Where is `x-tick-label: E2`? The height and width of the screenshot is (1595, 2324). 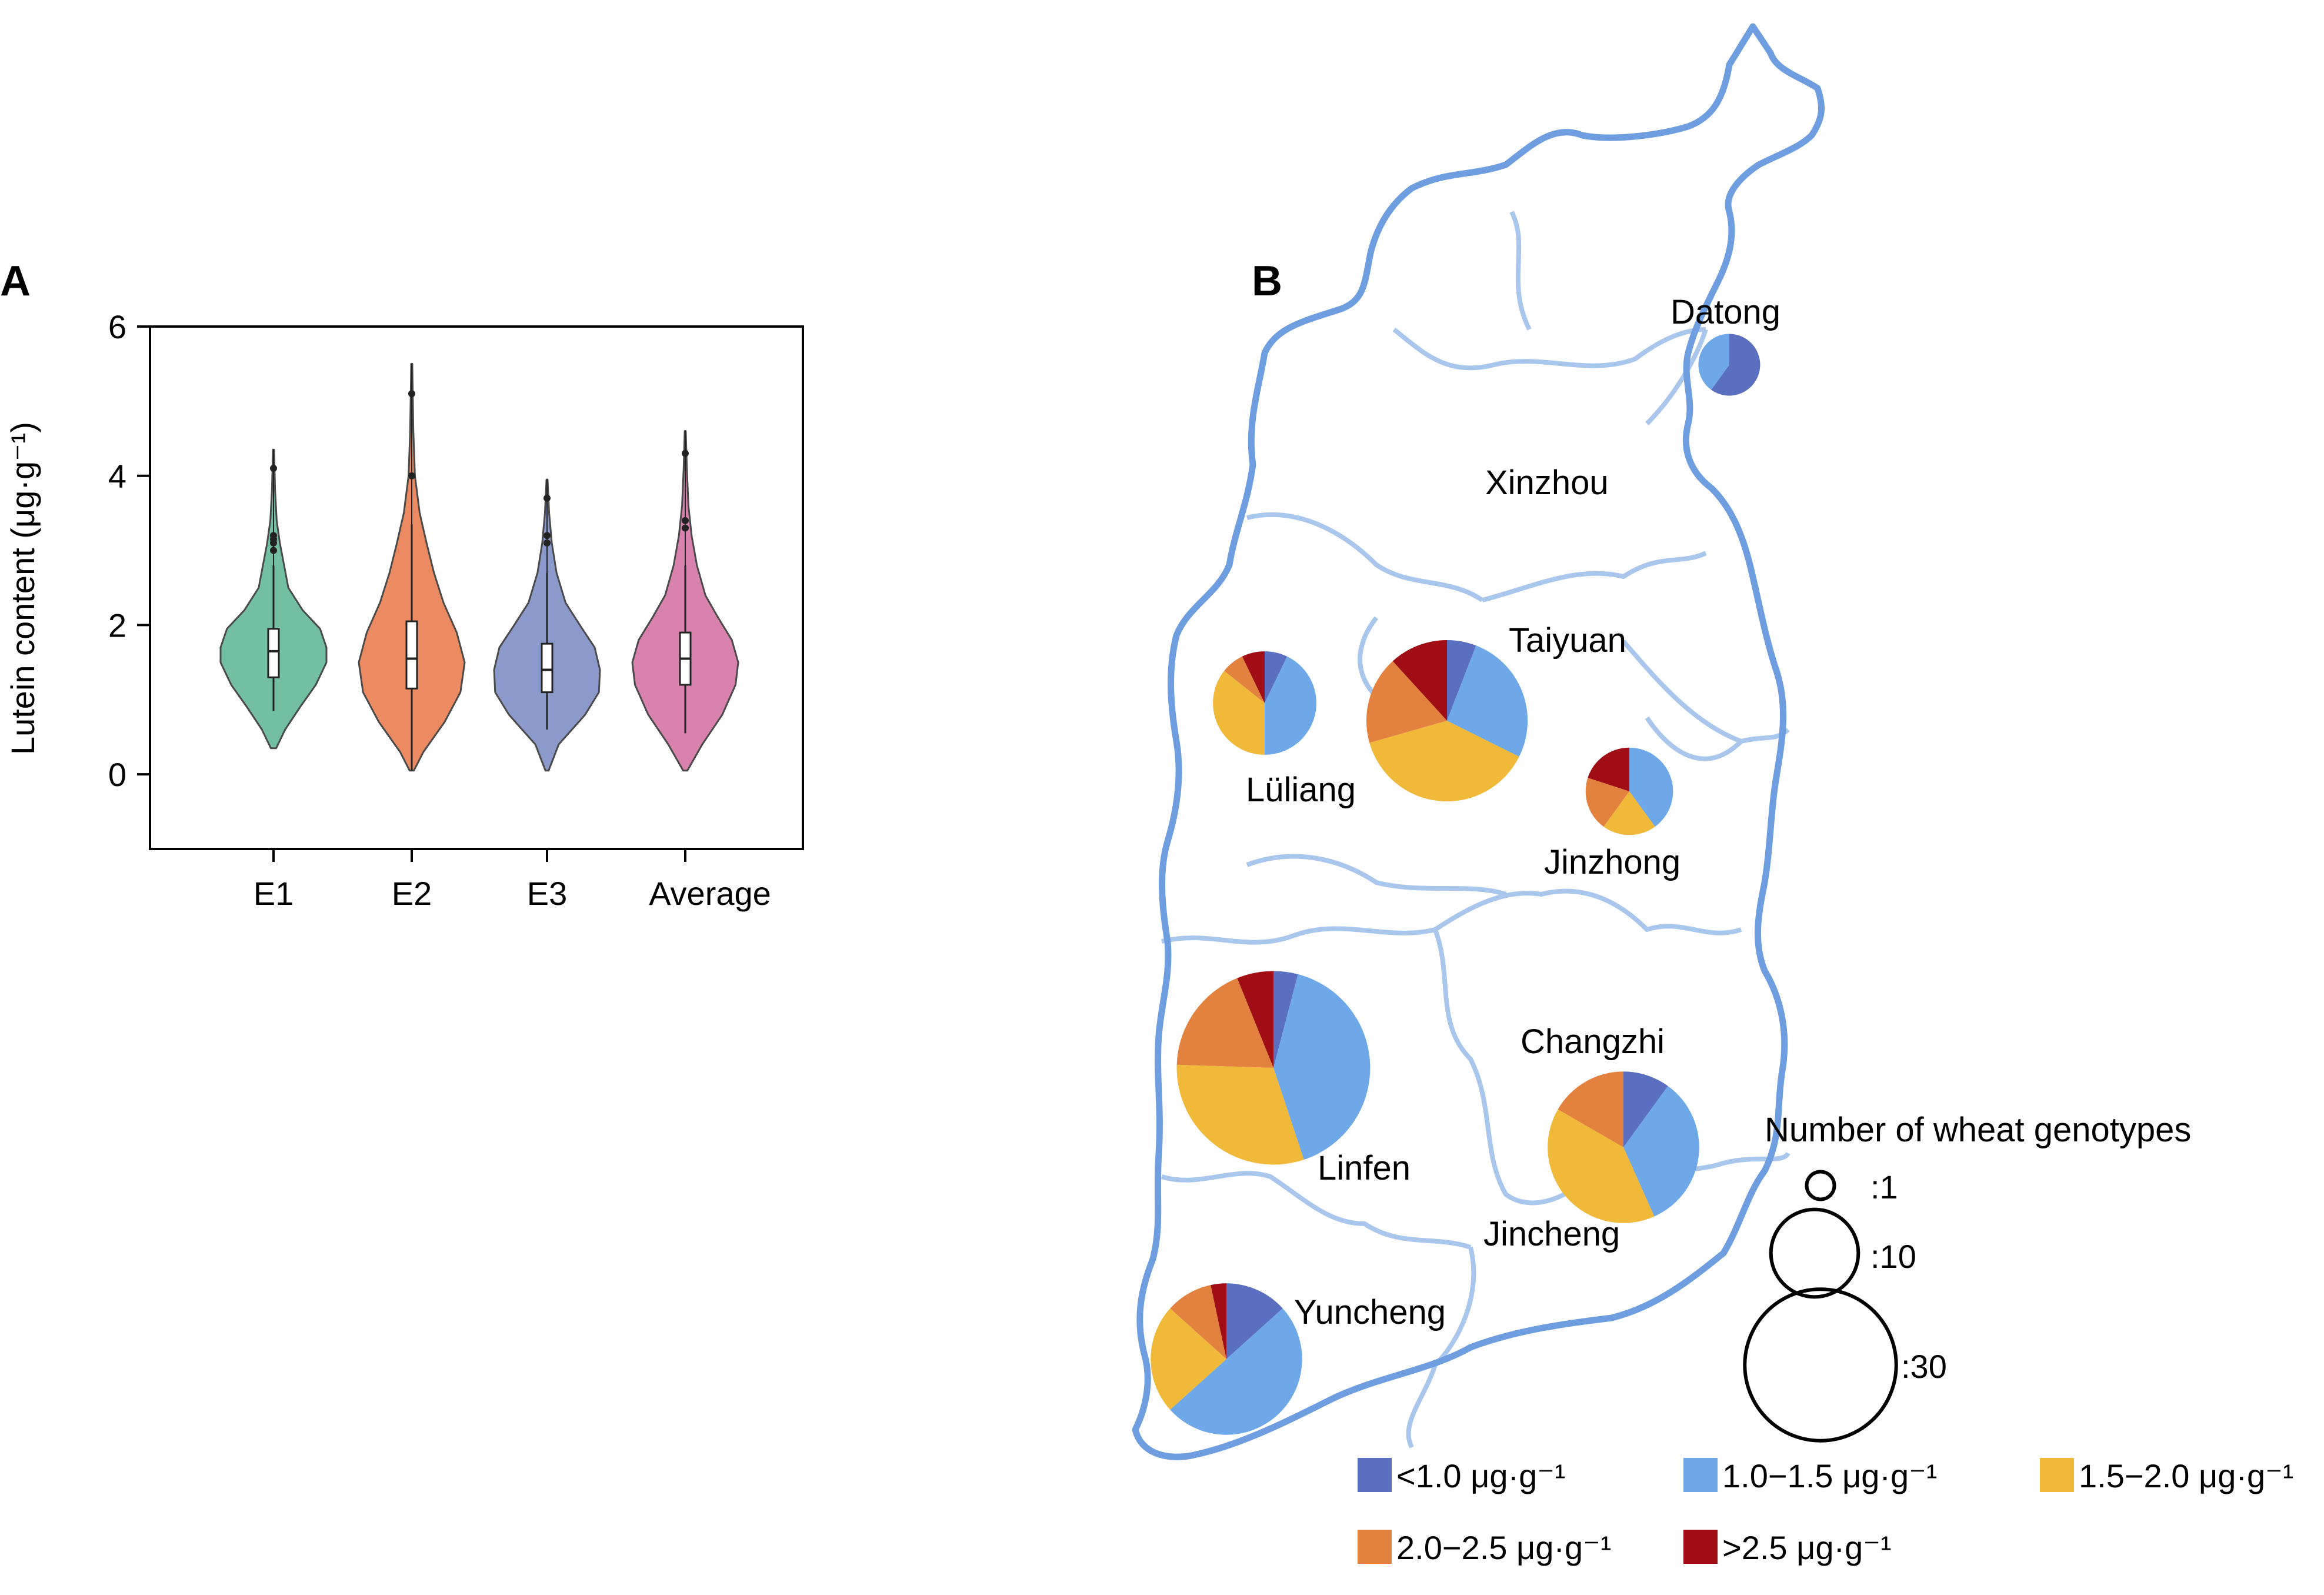
x-tick-label: E2 is located at coordinates (412, 893).